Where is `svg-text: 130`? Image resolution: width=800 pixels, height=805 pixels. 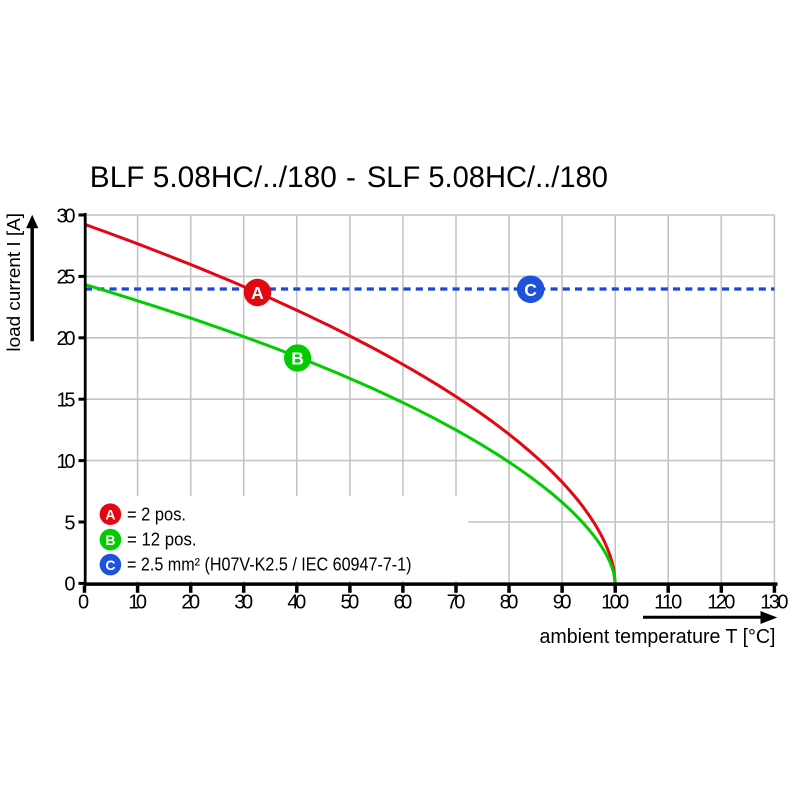 svg-text: 130 is located at coordinates (774, 602).